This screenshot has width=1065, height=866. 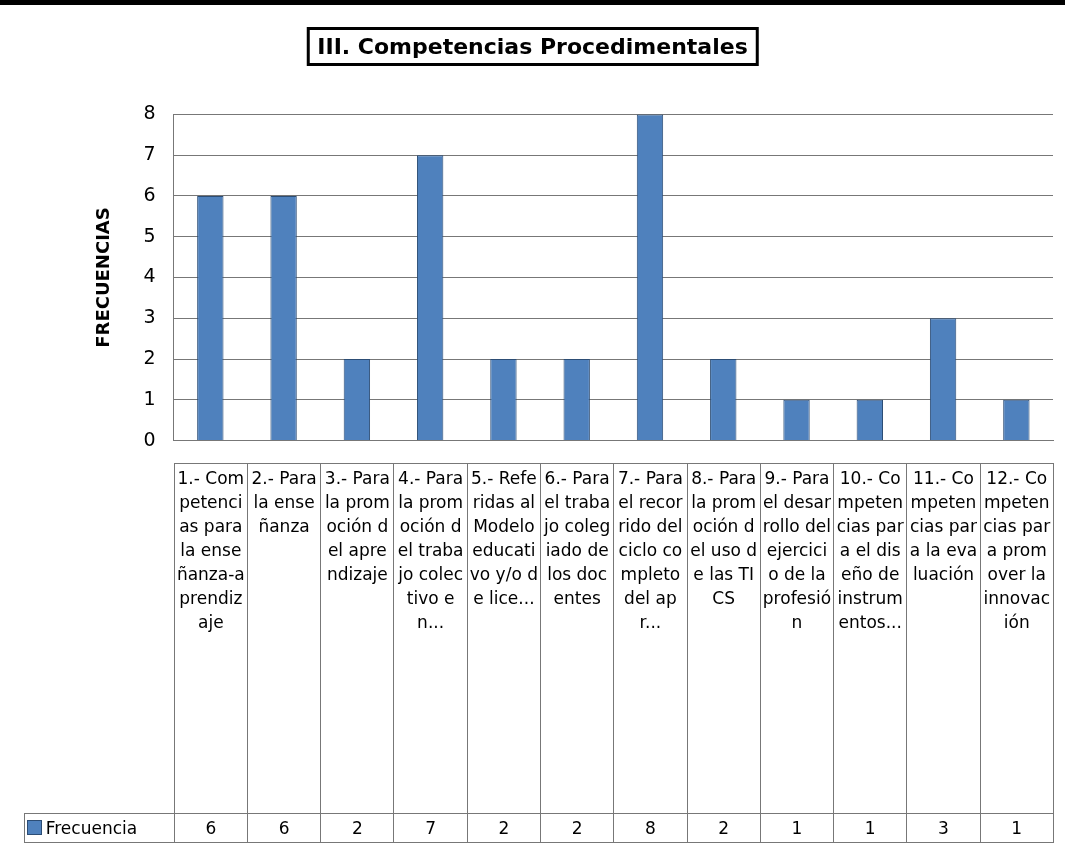 What do you see at coordinates (1017, 638) in the screenshot?
I see `x-tick-label: 12.- Competencias para promover la innovación` at bounding box center [1017, 638].